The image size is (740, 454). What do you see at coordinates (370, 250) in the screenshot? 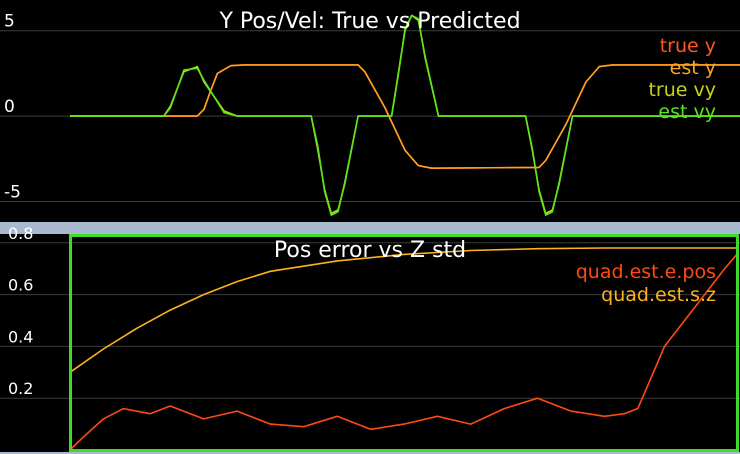
I see `chart-title: Pos error vs Z std` at bounding box center [370, 250].